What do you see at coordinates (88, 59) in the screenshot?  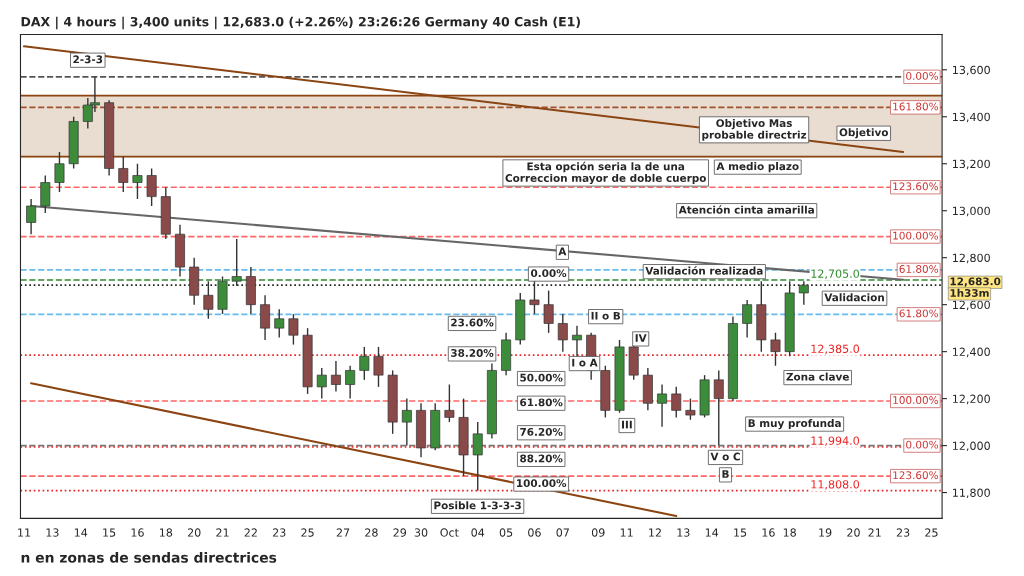 I see `annotation: 2-3-3` at bounding box center [88, 59].